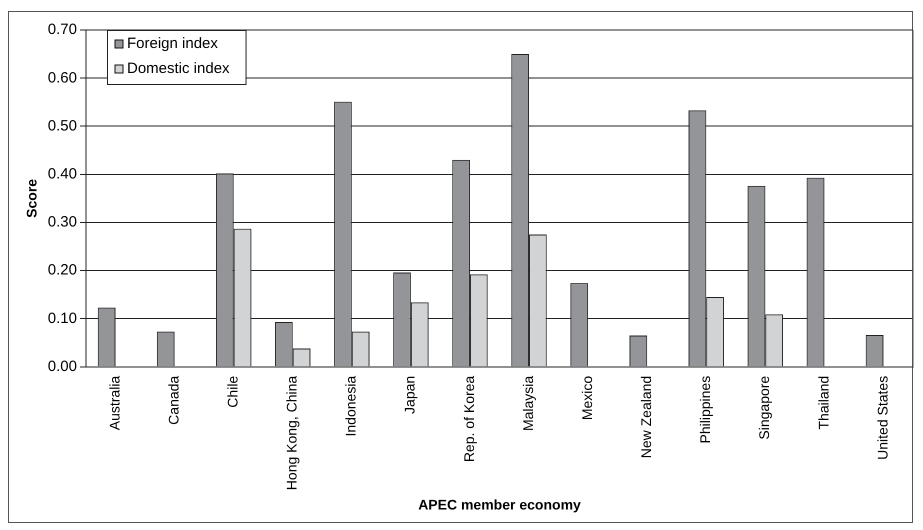 The image size is (923, 530). Describe the element at coordinates (528, 404) in the screenshot. I see `x-tick-label: Malaysia` at that location.